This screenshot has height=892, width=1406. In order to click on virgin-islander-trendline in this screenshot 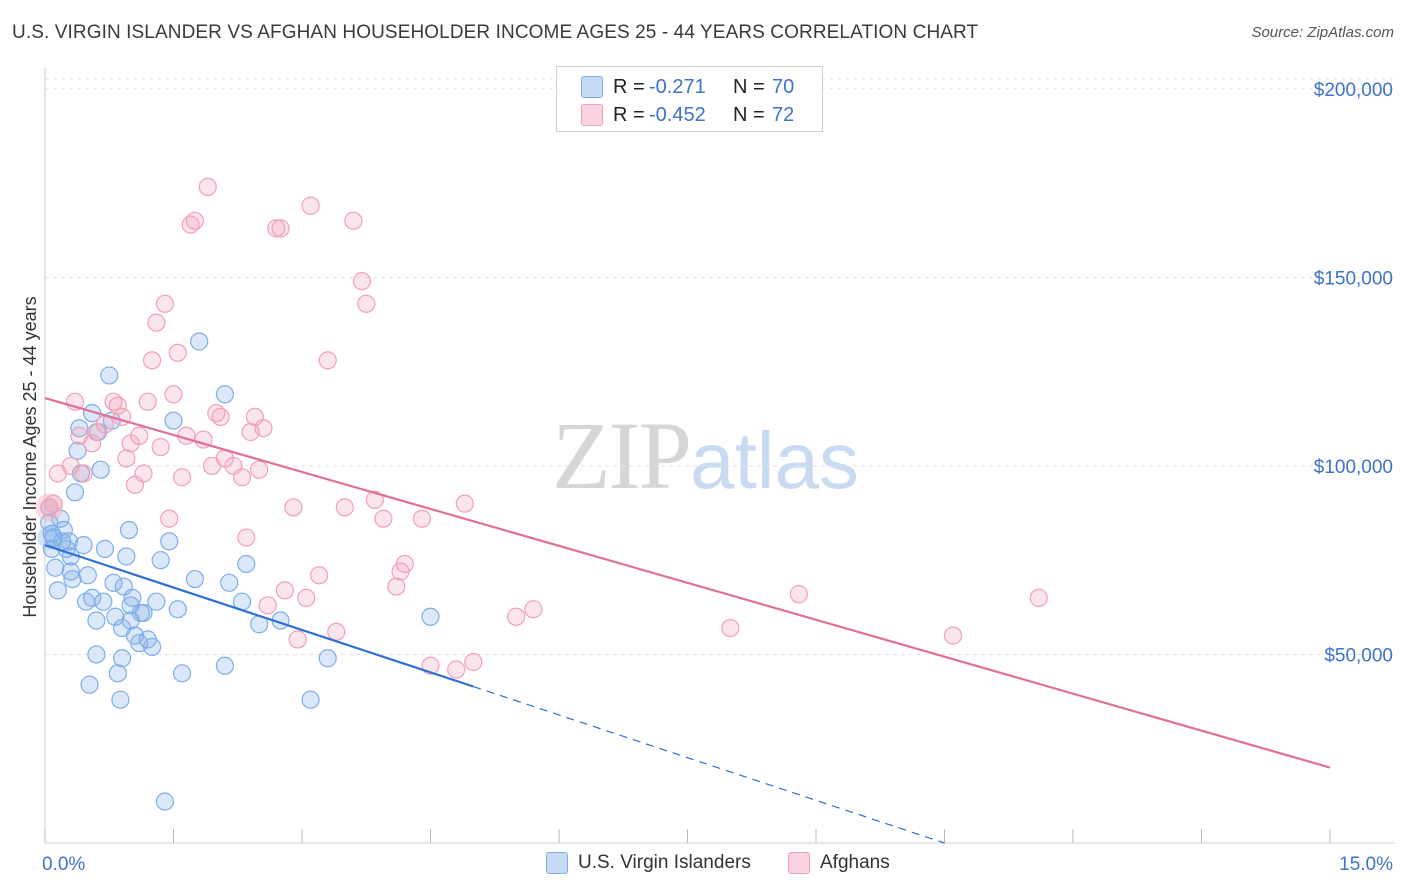, I will do `click(259, 616)`.